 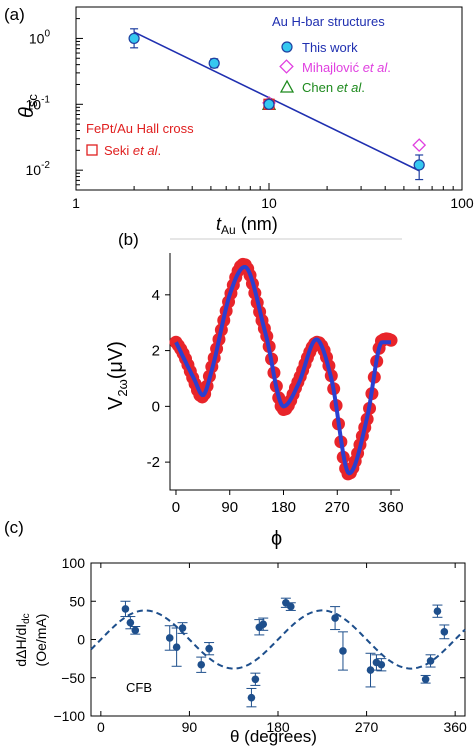 I want to click on legend-label-this-work: This work, so click(x=330, y=47).